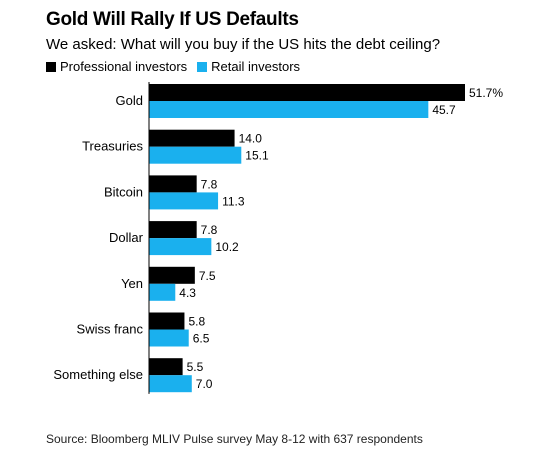 The height and width of the screenshot is (464, 534). Describe the element at coordinates (202, 66) in the screenshot. I see `legend-swatch-retail` at that location.